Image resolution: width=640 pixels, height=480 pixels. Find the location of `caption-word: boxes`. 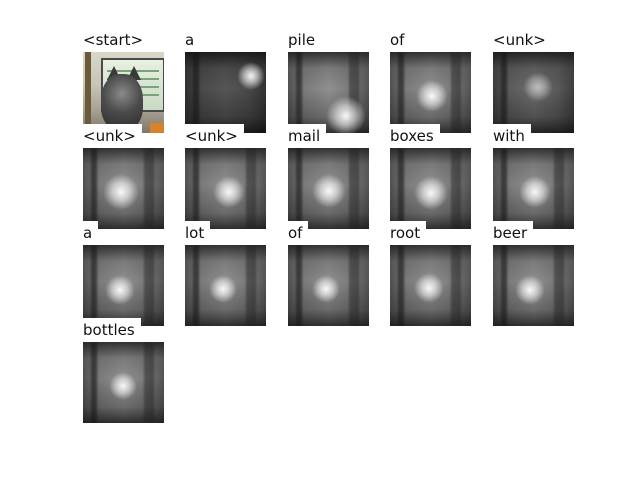

caption-word: boxes is located at coordinates (415, 136).